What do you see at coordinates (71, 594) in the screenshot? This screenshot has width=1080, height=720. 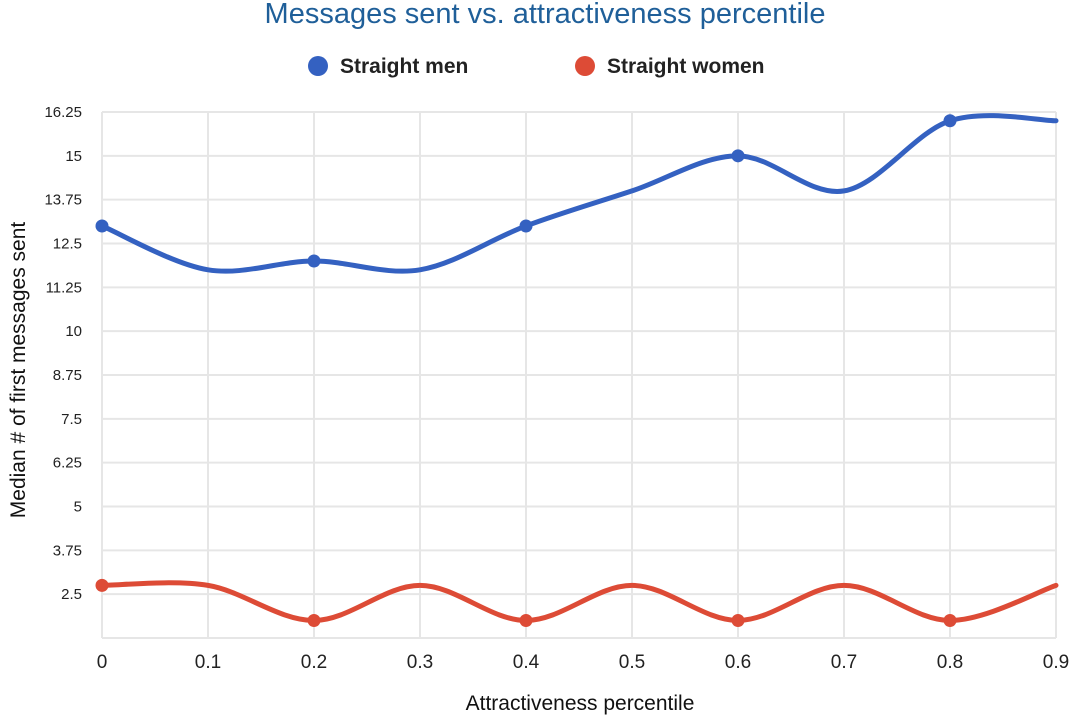 I see `y-tick-label: 2.5` at bounding box center [71, 594].